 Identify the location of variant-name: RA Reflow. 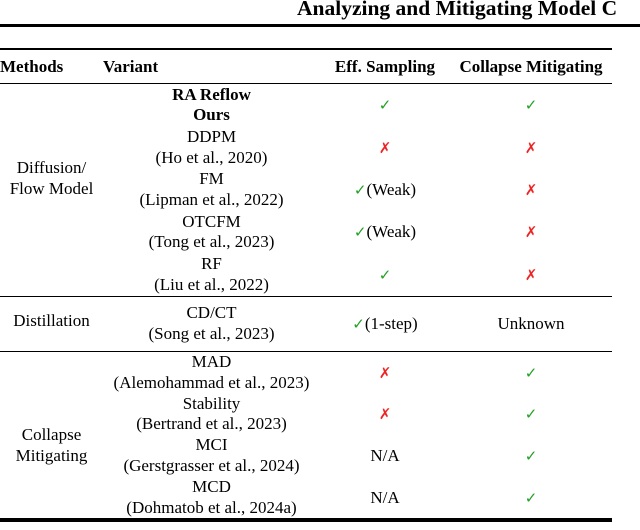
(211, 94).